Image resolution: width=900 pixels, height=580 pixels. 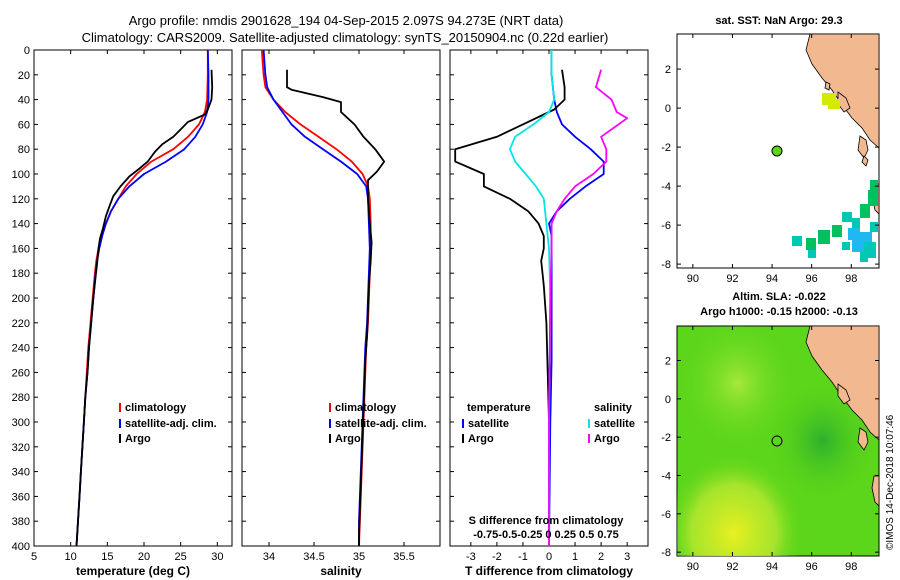 What do you see at coordinates (613, 408) in the screenshot?
I see `legend-salinity-heading: salinity` at bounding box center [613, 408].